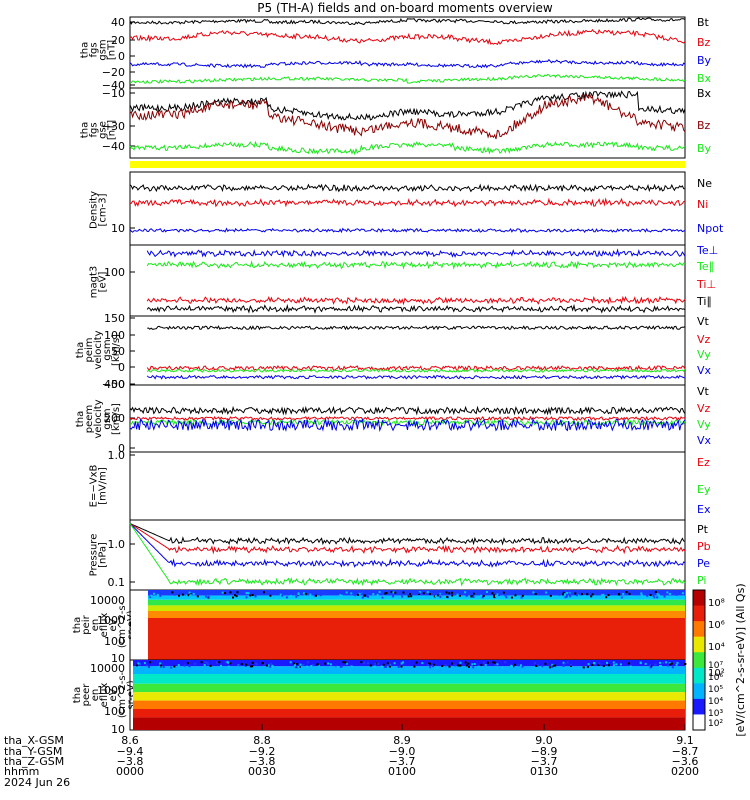 This screenshot has width=750, height=800. Describe the element at coordinates (117, 544) in the screenshot. I see `ytick-label: 1.0` at that location.